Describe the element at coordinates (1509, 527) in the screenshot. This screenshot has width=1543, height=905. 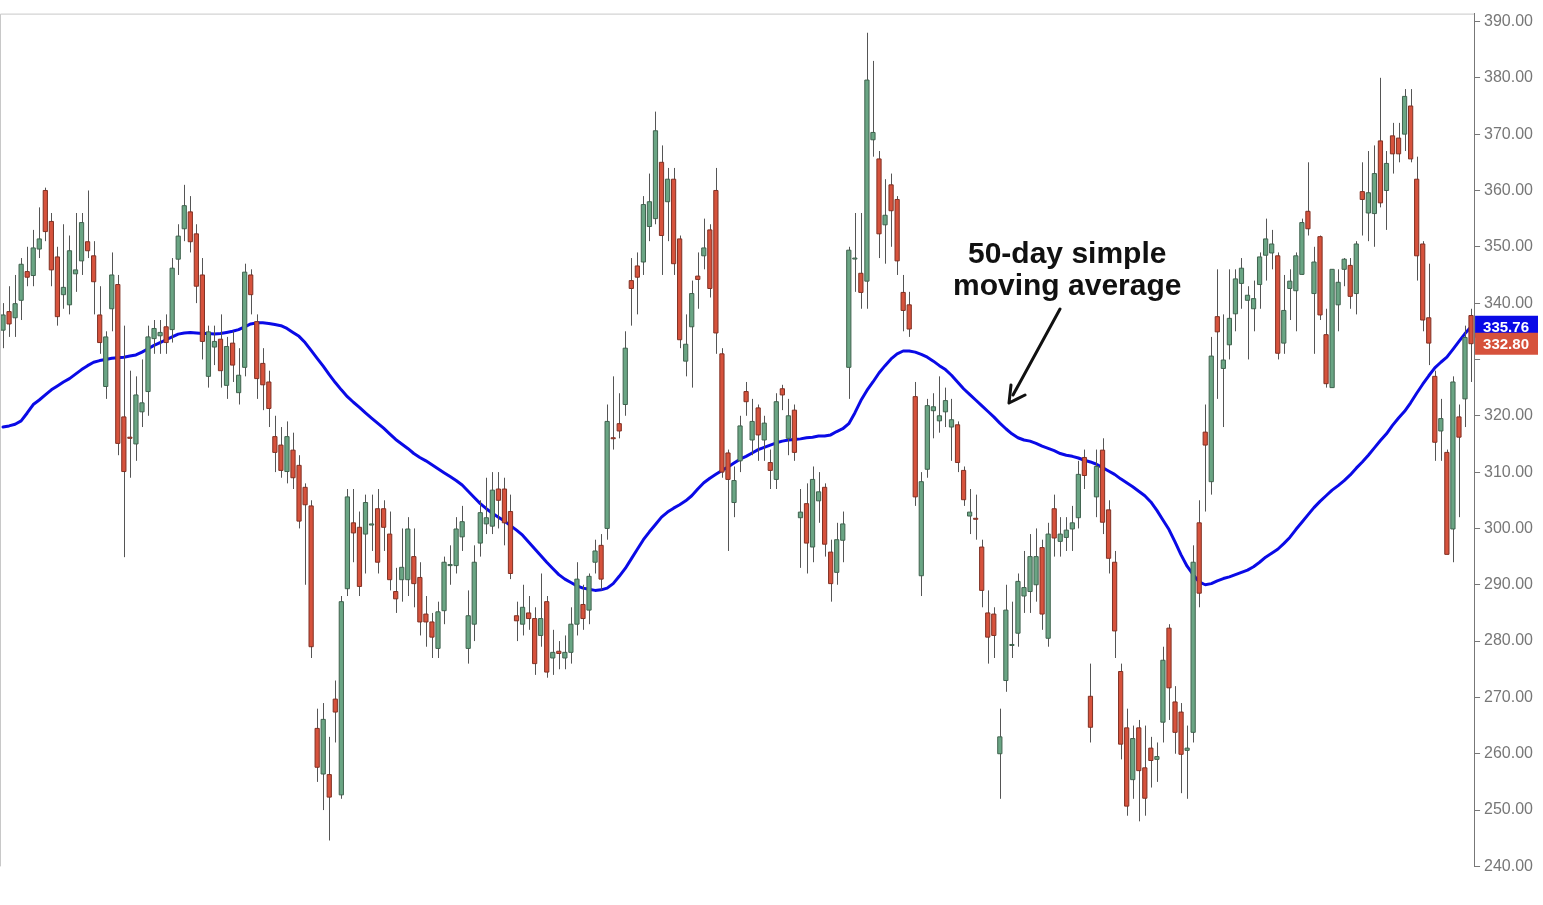
I see `y-tick-label: 300.00` at that location.